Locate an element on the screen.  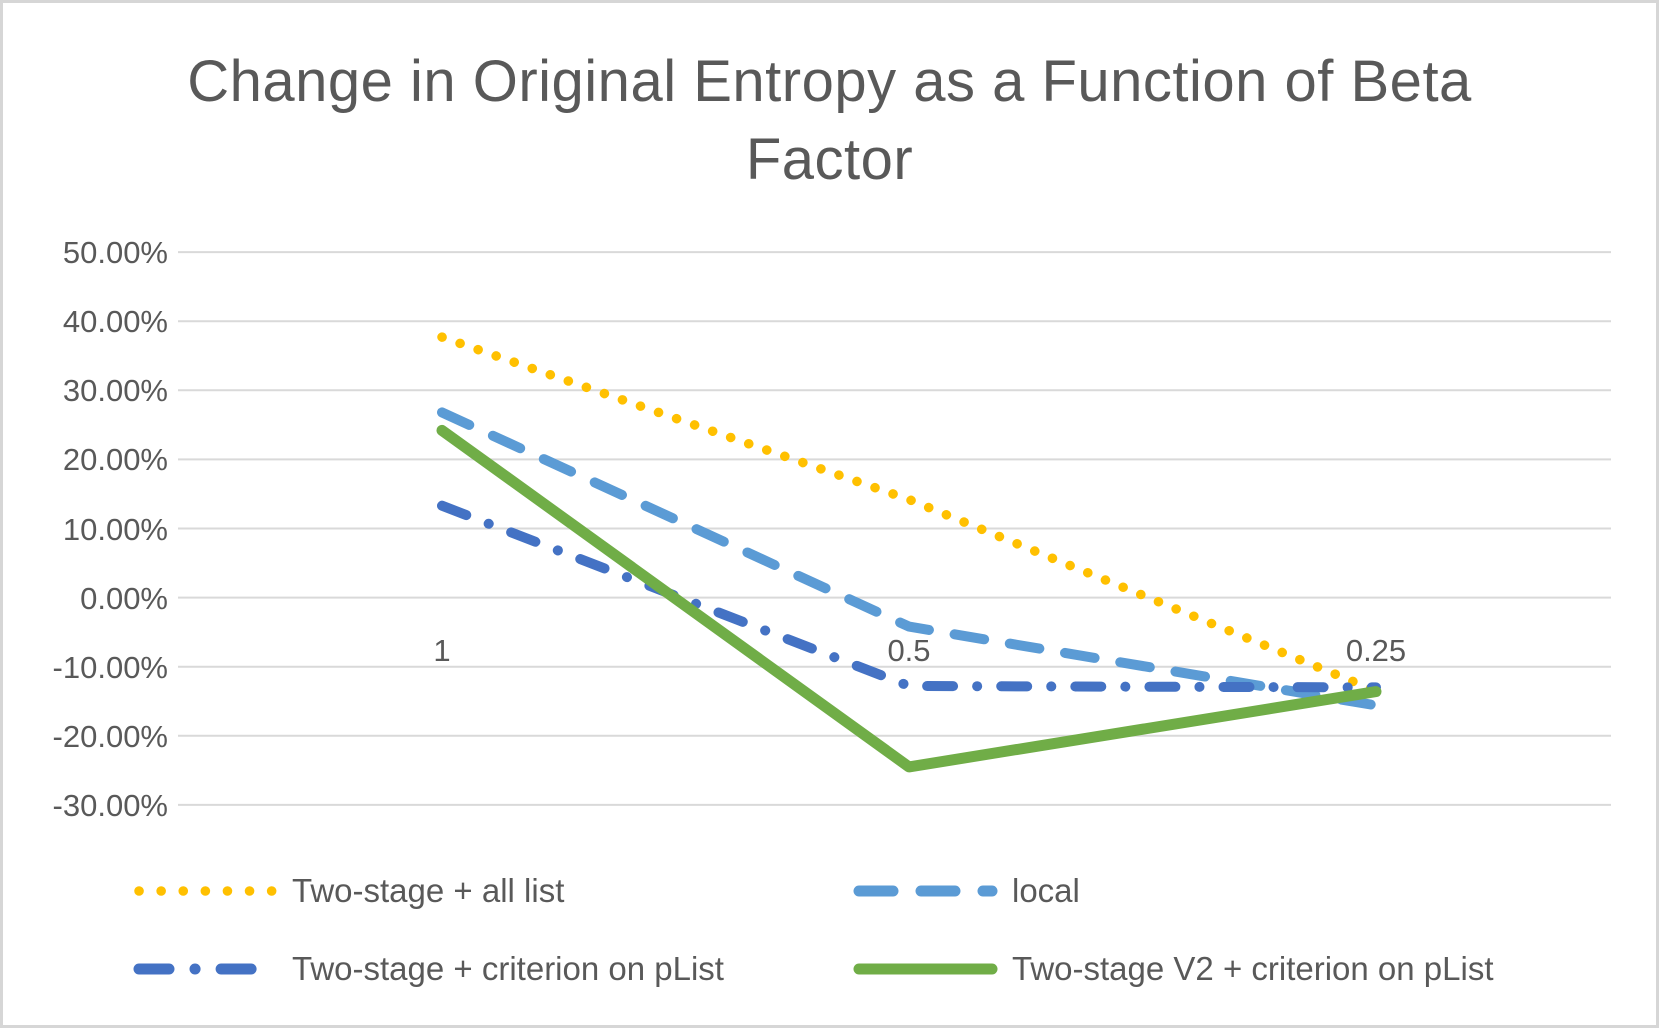
y-axis-tick-label: 20.00% is located at coordinates (115, 460).